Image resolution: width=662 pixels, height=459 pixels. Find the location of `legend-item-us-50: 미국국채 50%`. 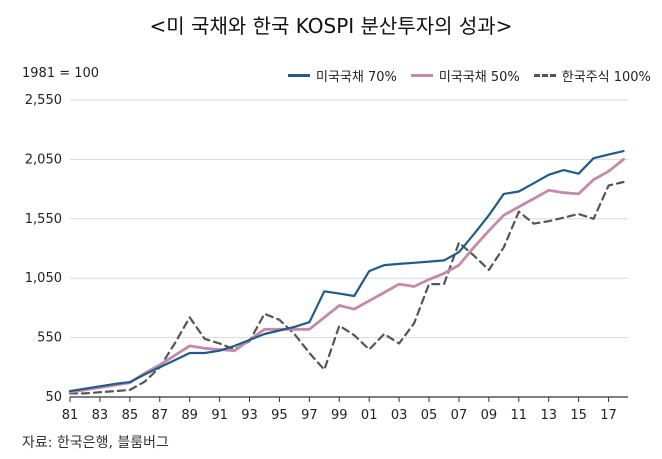

legend-item-us-50: 미국국채 50% is located at coordinates (465, 75).